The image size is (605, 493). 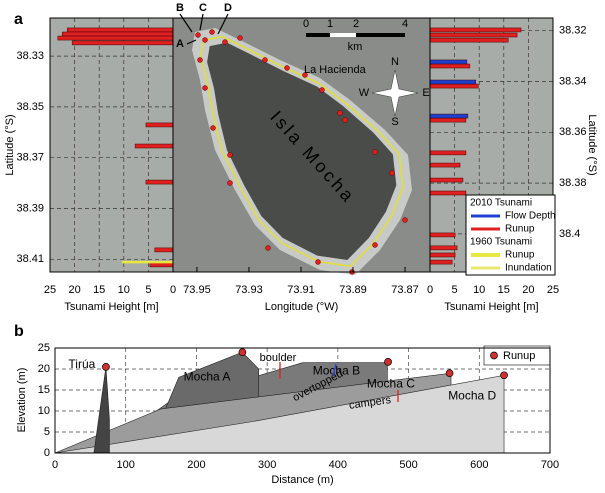 What do you see at coordinates (81, 364) in the screenshot?
I see `profile-label: Tirúa` at bounding box center [81, 364].